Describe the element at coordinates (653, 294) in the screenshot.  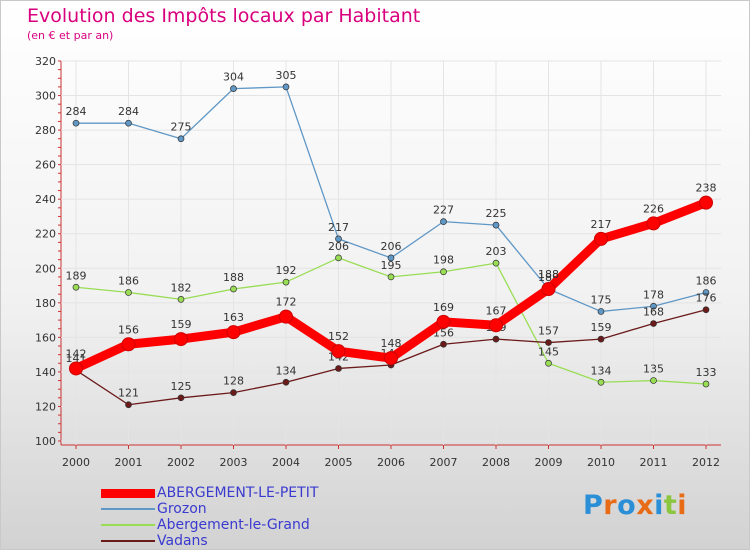
I see `data-label: 178` at that location.